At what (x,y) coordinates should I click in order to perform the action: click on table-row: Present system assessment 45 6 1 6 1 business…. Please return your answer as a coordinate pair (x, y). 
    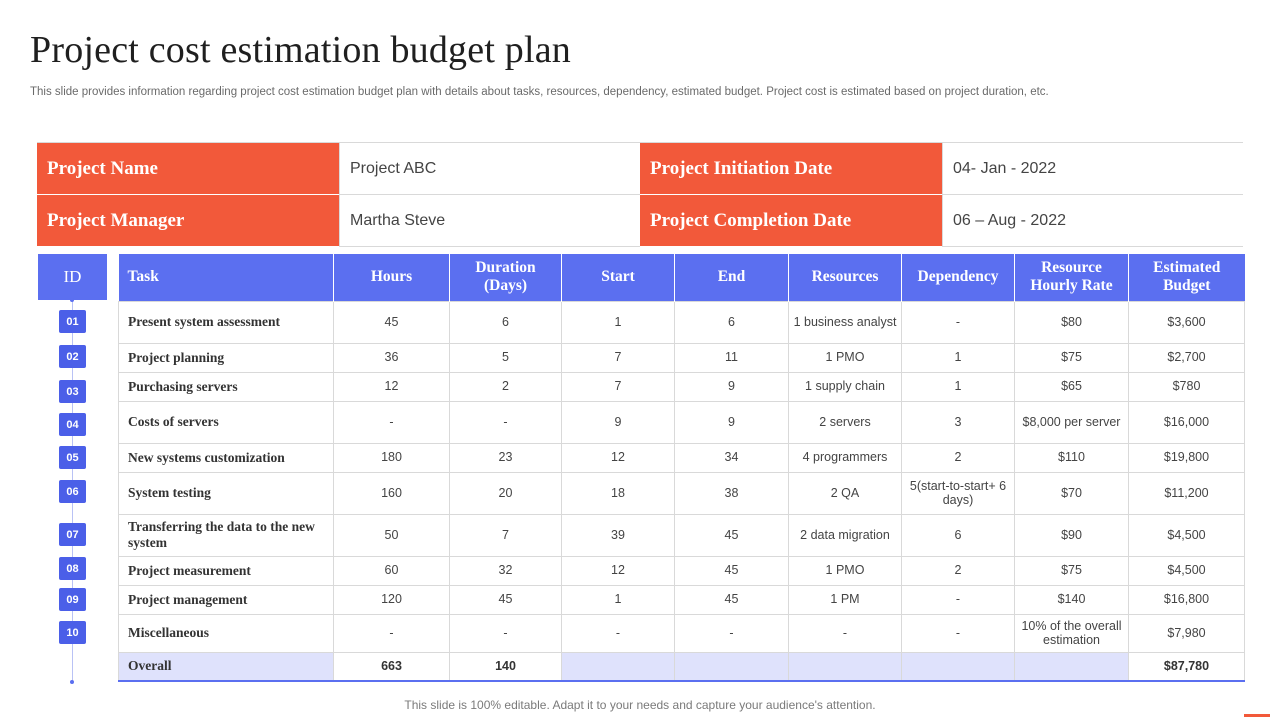
    Looking at the image, I should click on (681, 322).